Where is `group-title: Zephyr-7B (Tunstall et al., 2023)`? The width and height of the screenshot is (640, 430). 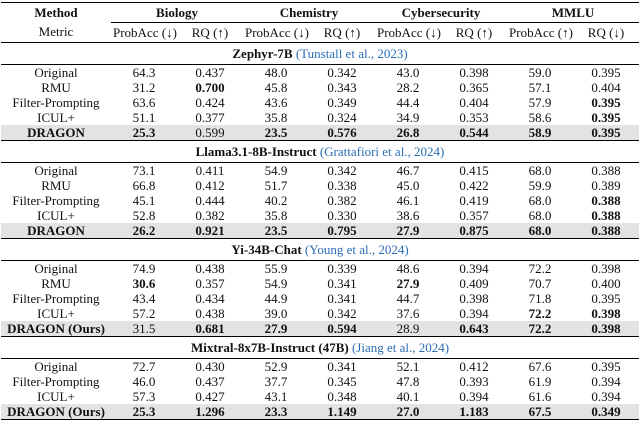
group-title: Zephyr-7B (Tunstall et al., 2023) is located at coordinates (320, 53).